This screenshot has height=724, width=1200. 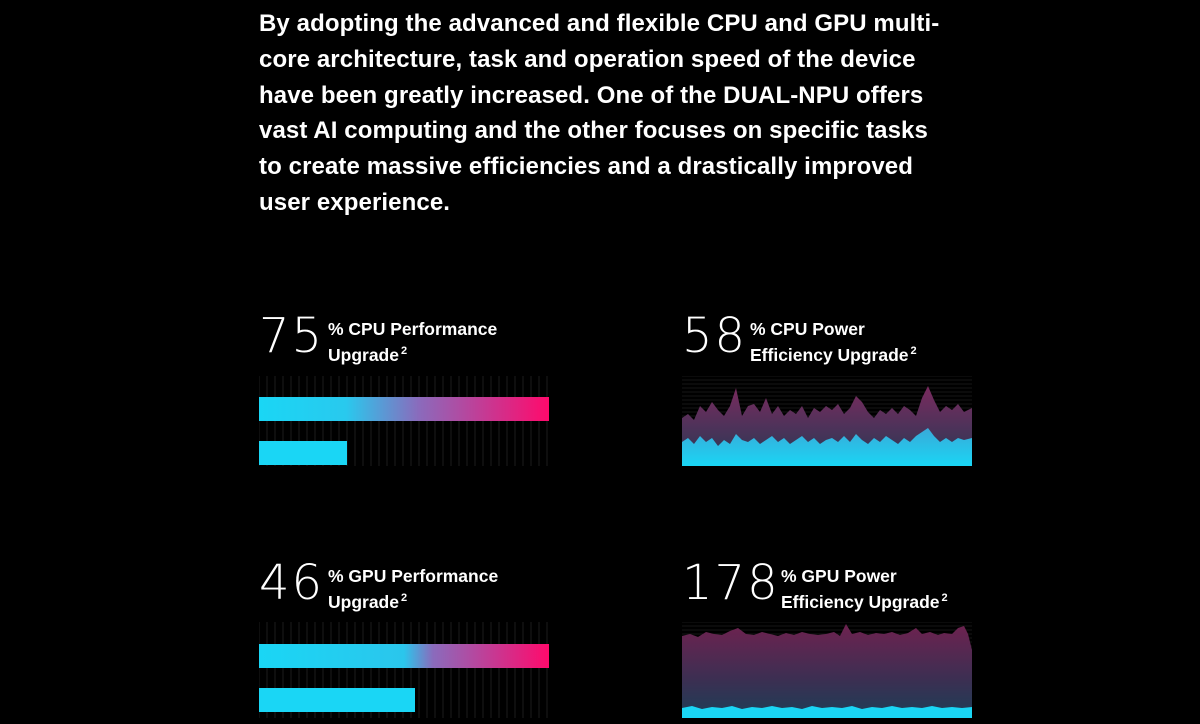 What do you see at coordinates (731, 583) in the screenshot?
I see `gpu-power-value: 178` at bounding box center [731, 583].